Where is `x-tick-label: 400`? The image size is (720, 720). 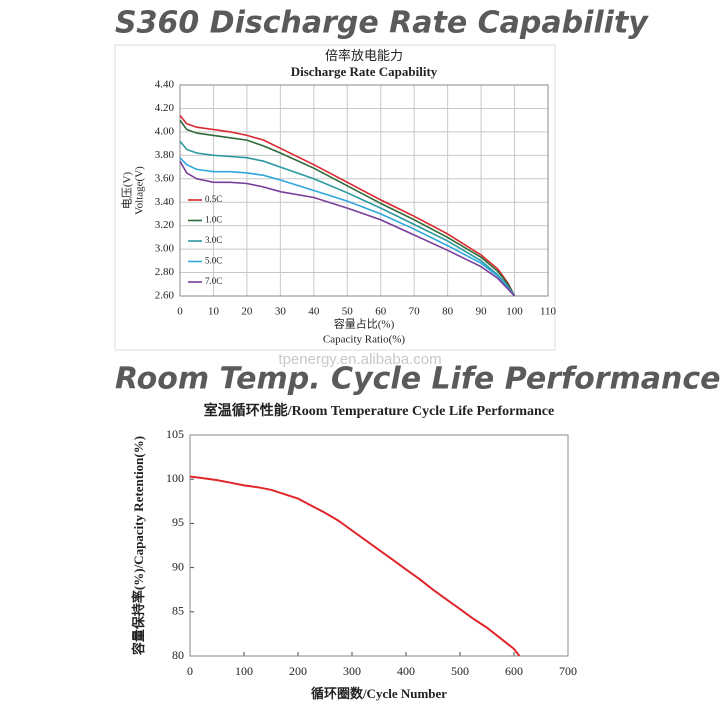
x-tick-label: 400 is located at coordinates (406, 671).